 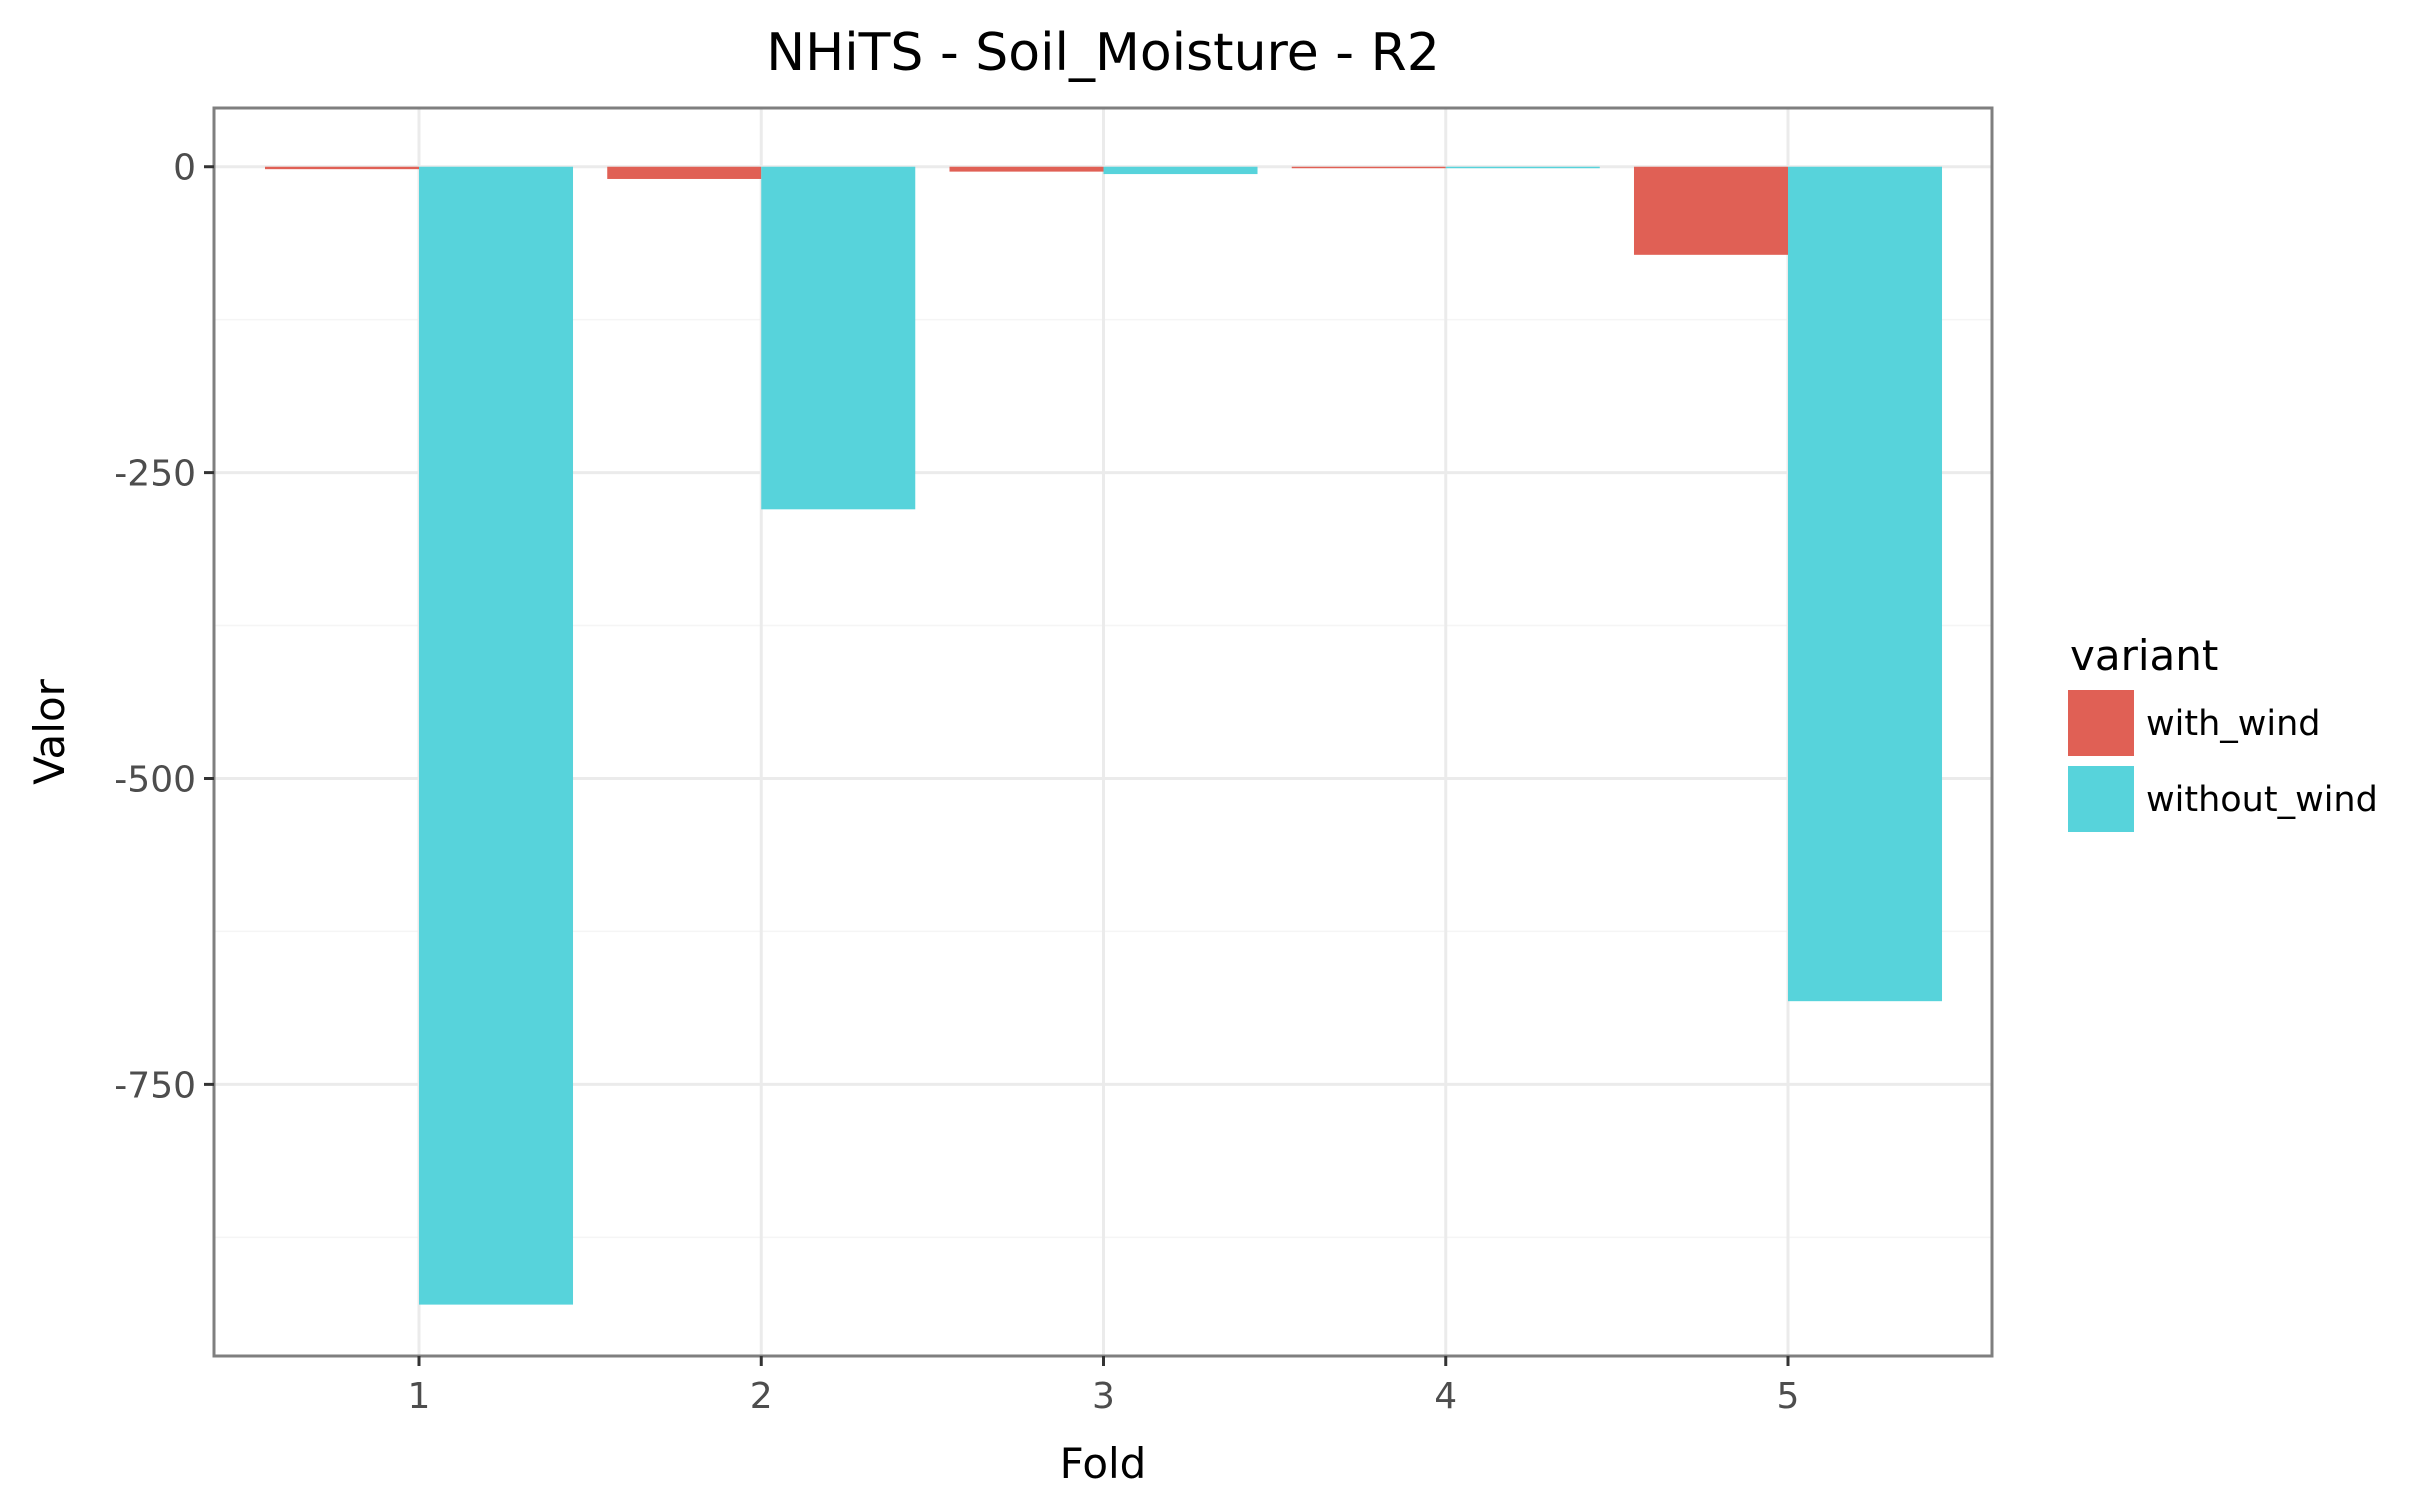 I want to click on x-axis-title: Fold, so click(x=1103, y=1463).